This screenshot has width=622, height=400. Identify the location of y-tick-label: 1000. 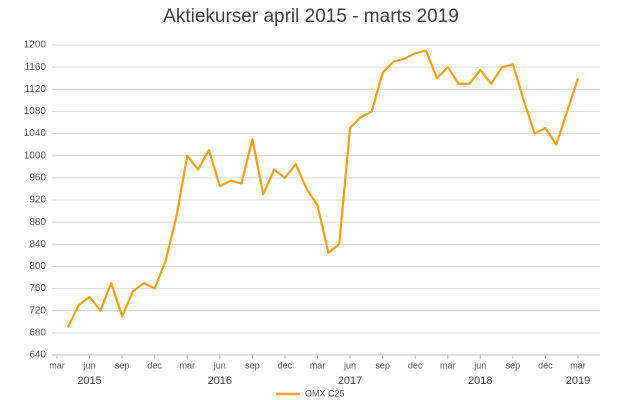
(35, 155).